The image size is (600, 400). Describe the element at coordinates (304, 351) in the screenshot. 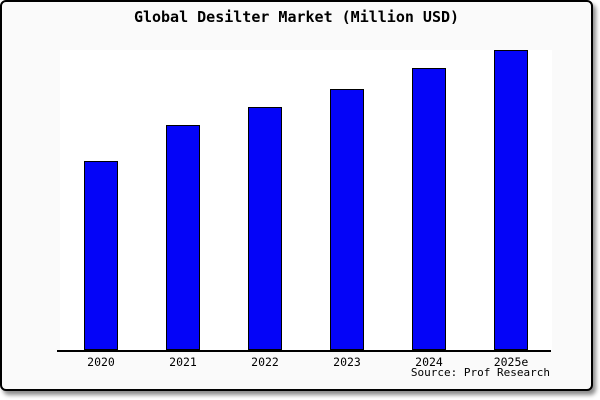

I see `x-axis-line` at that location.